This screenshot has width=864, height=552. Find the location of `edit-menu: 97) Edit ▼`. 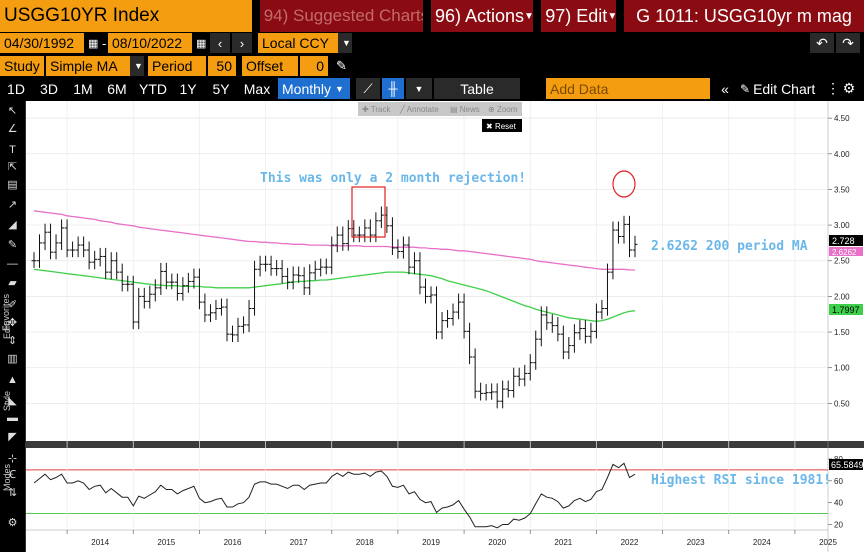

edit-menu: 97) Edit ▼ is located at coordinates (579, 16).